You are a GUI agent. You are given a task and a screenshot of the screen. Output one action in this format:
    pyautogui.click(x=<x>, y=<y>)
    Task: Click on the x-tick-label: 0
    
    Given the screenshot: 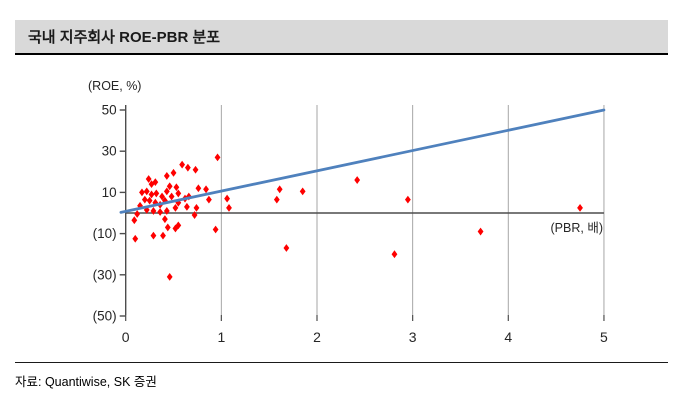 What is the action you would take?
    pyautogui.click(x=126, y=337)
    